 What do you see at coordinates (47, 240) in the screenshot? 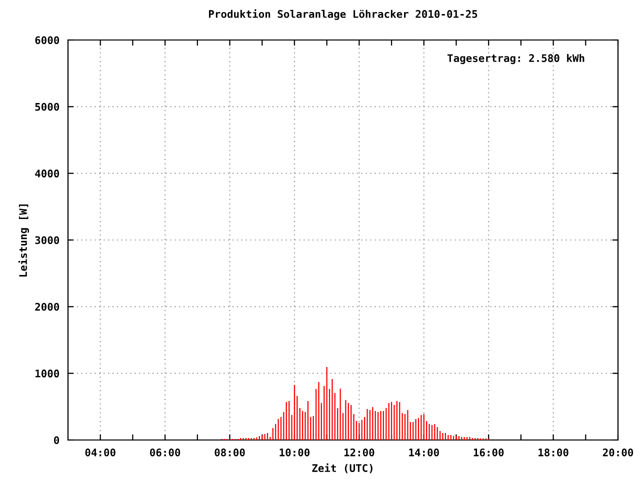
I see `y-tick-label: 3000` at bounding box center [47, 240].